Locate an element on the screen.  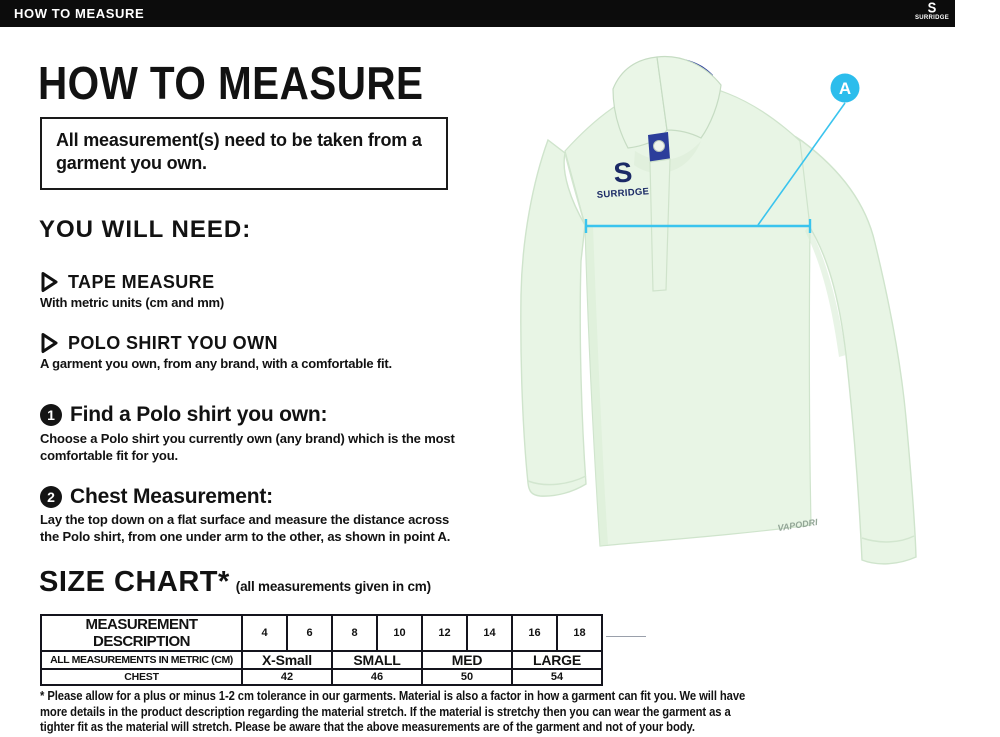
size-group-cell: MED is located at coordinates (467, 660).